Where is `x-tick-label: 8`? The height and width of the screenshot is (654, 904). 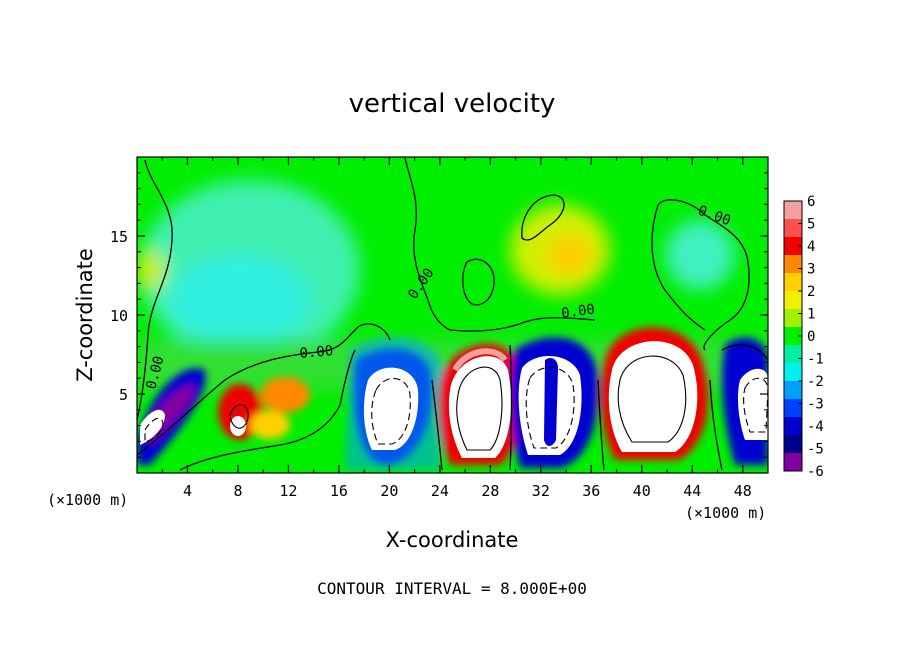 x-tick-label: 8 is located at coordinates (237, 491).